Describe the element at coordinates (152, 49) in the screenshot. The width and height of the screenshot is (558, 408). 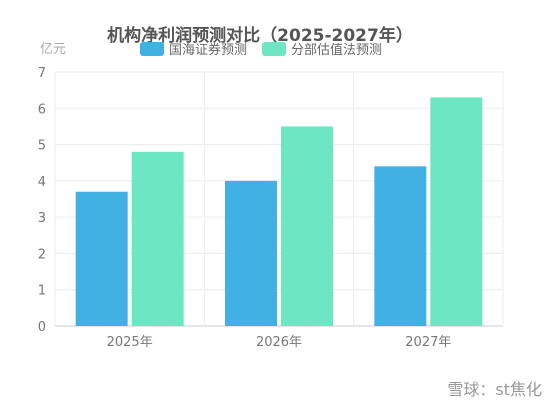
I see `legend-swatch-guohai` at that location.